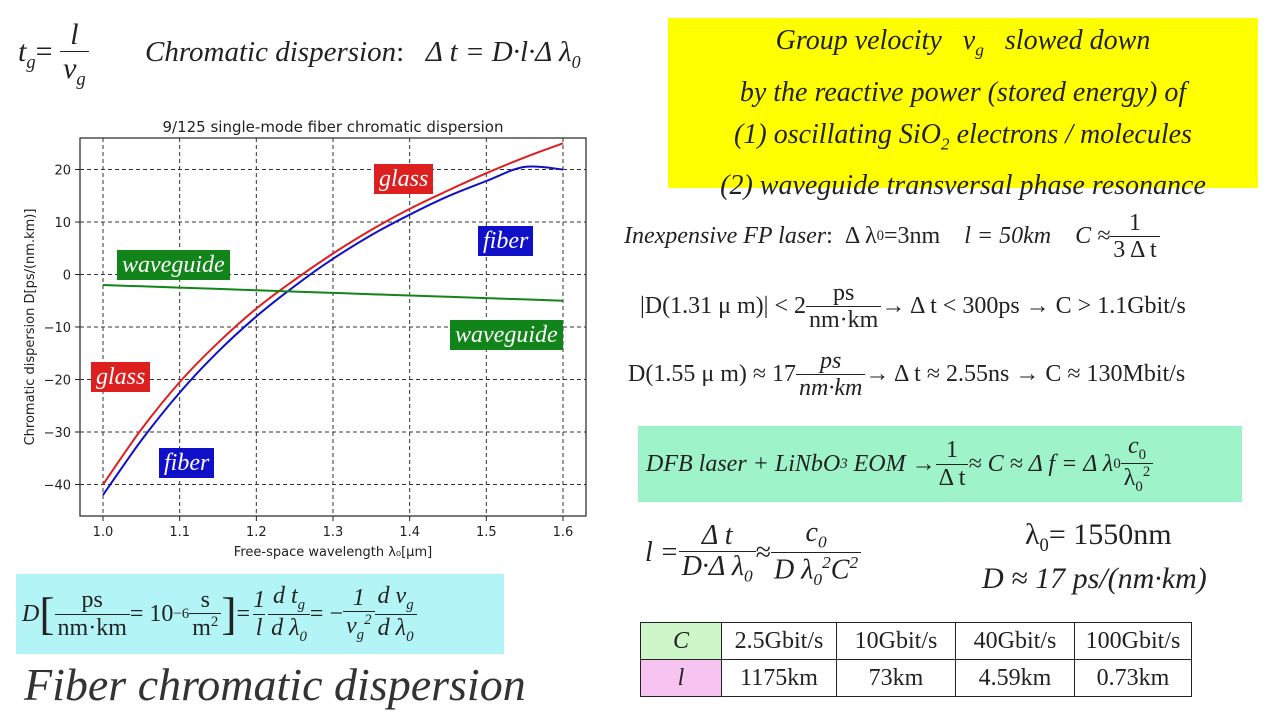  I want to click on group-delay-formula: tg= l vg, so click(53, 54).